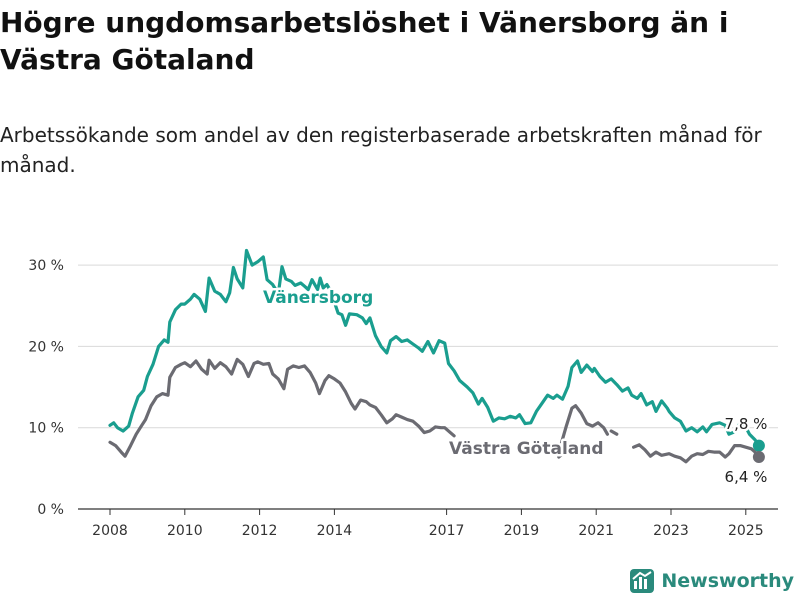 This screenshot has width=800, height=600. Describe the element at coordinates (46, 429) in the screenshot. I see `y-tick-label: 10 %` at that location.